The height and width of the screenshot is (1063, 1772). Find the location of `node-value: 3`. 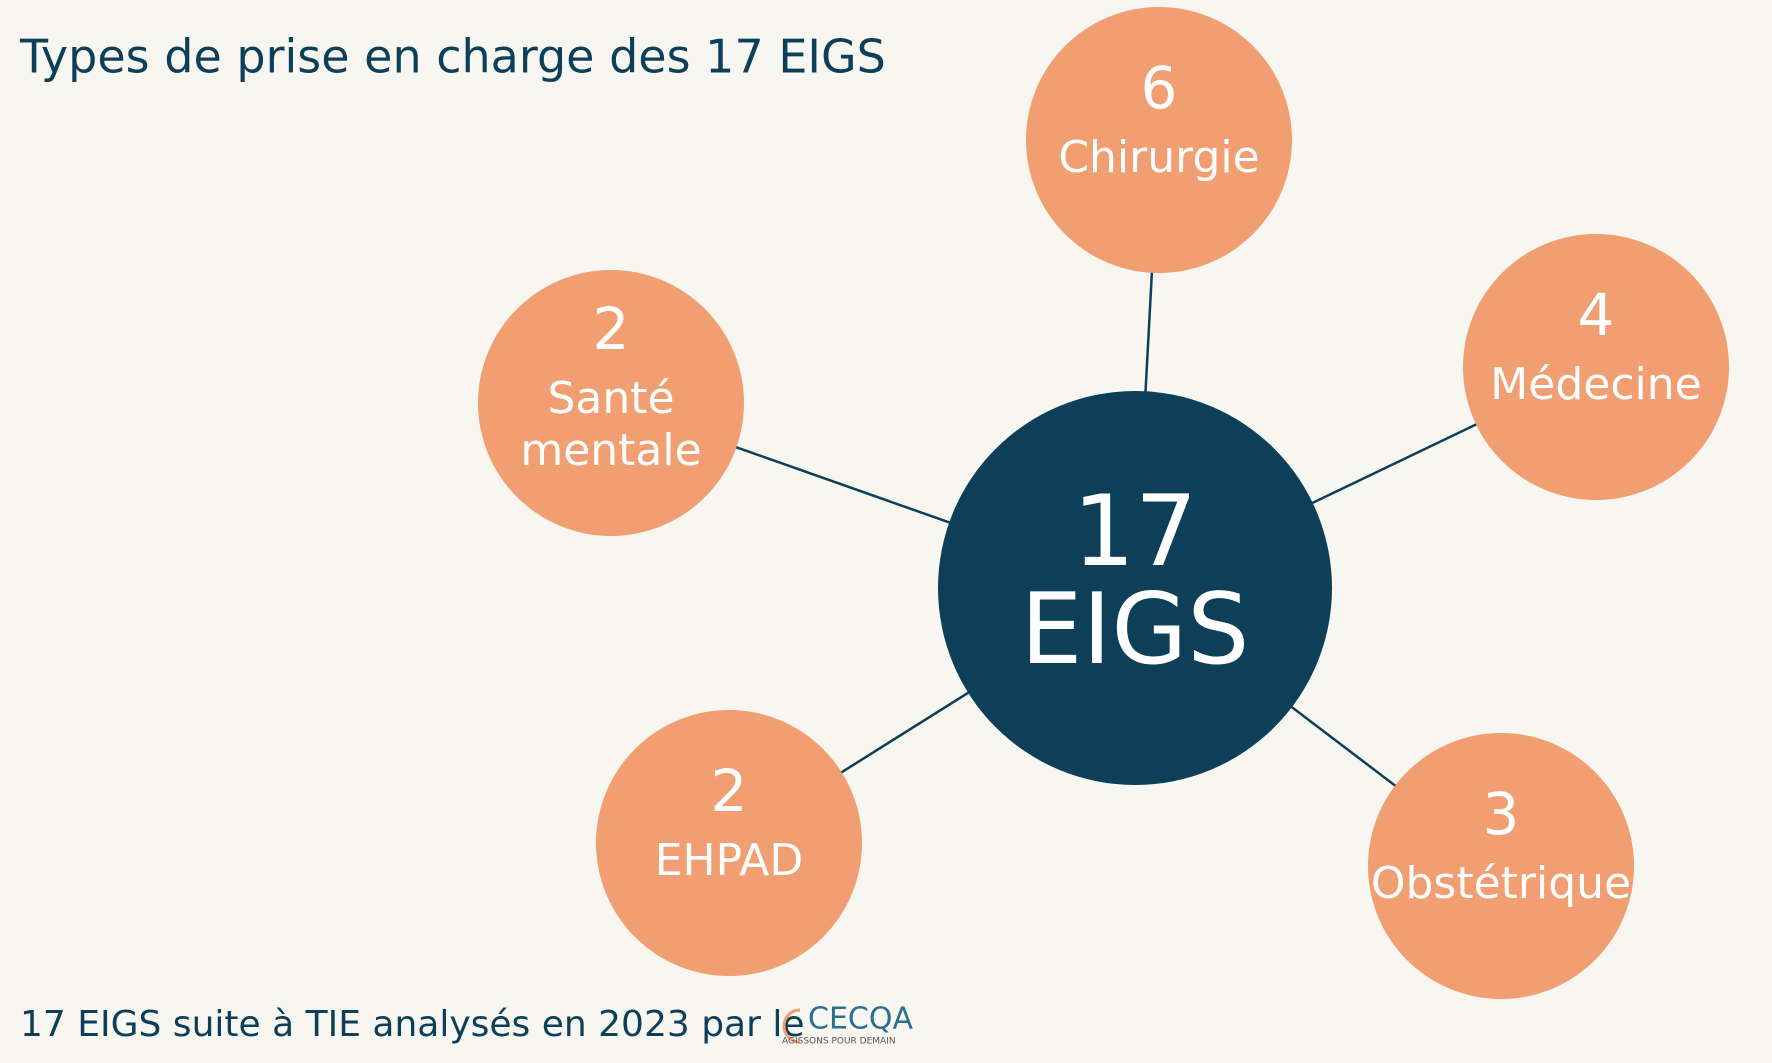

node-value: 3 is located at coordinates (1501, 814).